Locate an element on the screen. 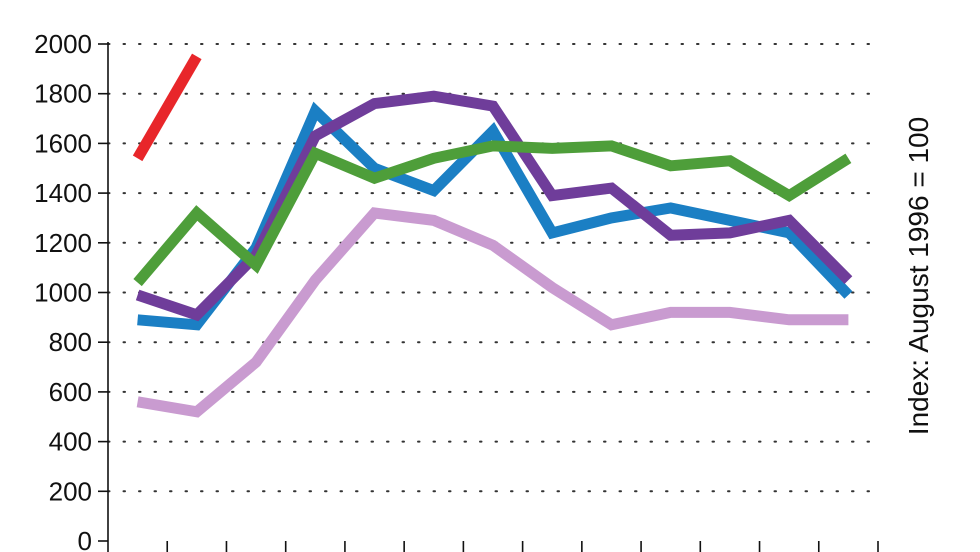 The width and height of the screenshot is (980, 552). y-tick-label: 1600 is located at coordinates (63, 143).